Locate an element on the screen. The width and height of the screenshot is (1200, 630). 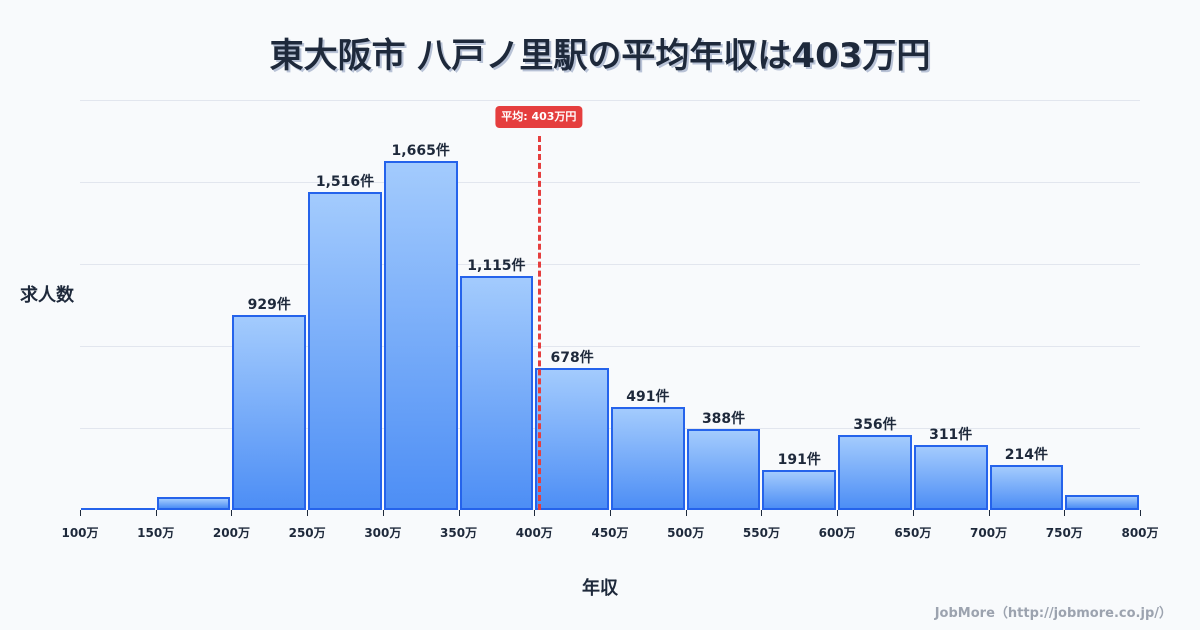
bar-value-label: 388件 is located at coordinates (723, 418).